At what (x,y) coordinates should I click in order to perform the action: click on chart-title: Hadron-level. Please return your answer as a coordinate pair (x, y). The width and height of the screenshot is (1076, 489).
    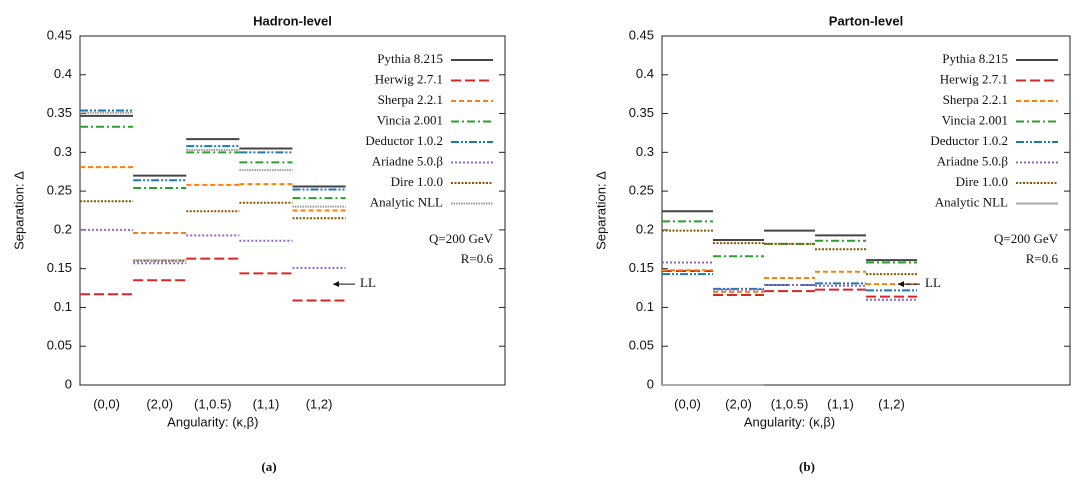
    Looking at the image, I should click on (292, 20).